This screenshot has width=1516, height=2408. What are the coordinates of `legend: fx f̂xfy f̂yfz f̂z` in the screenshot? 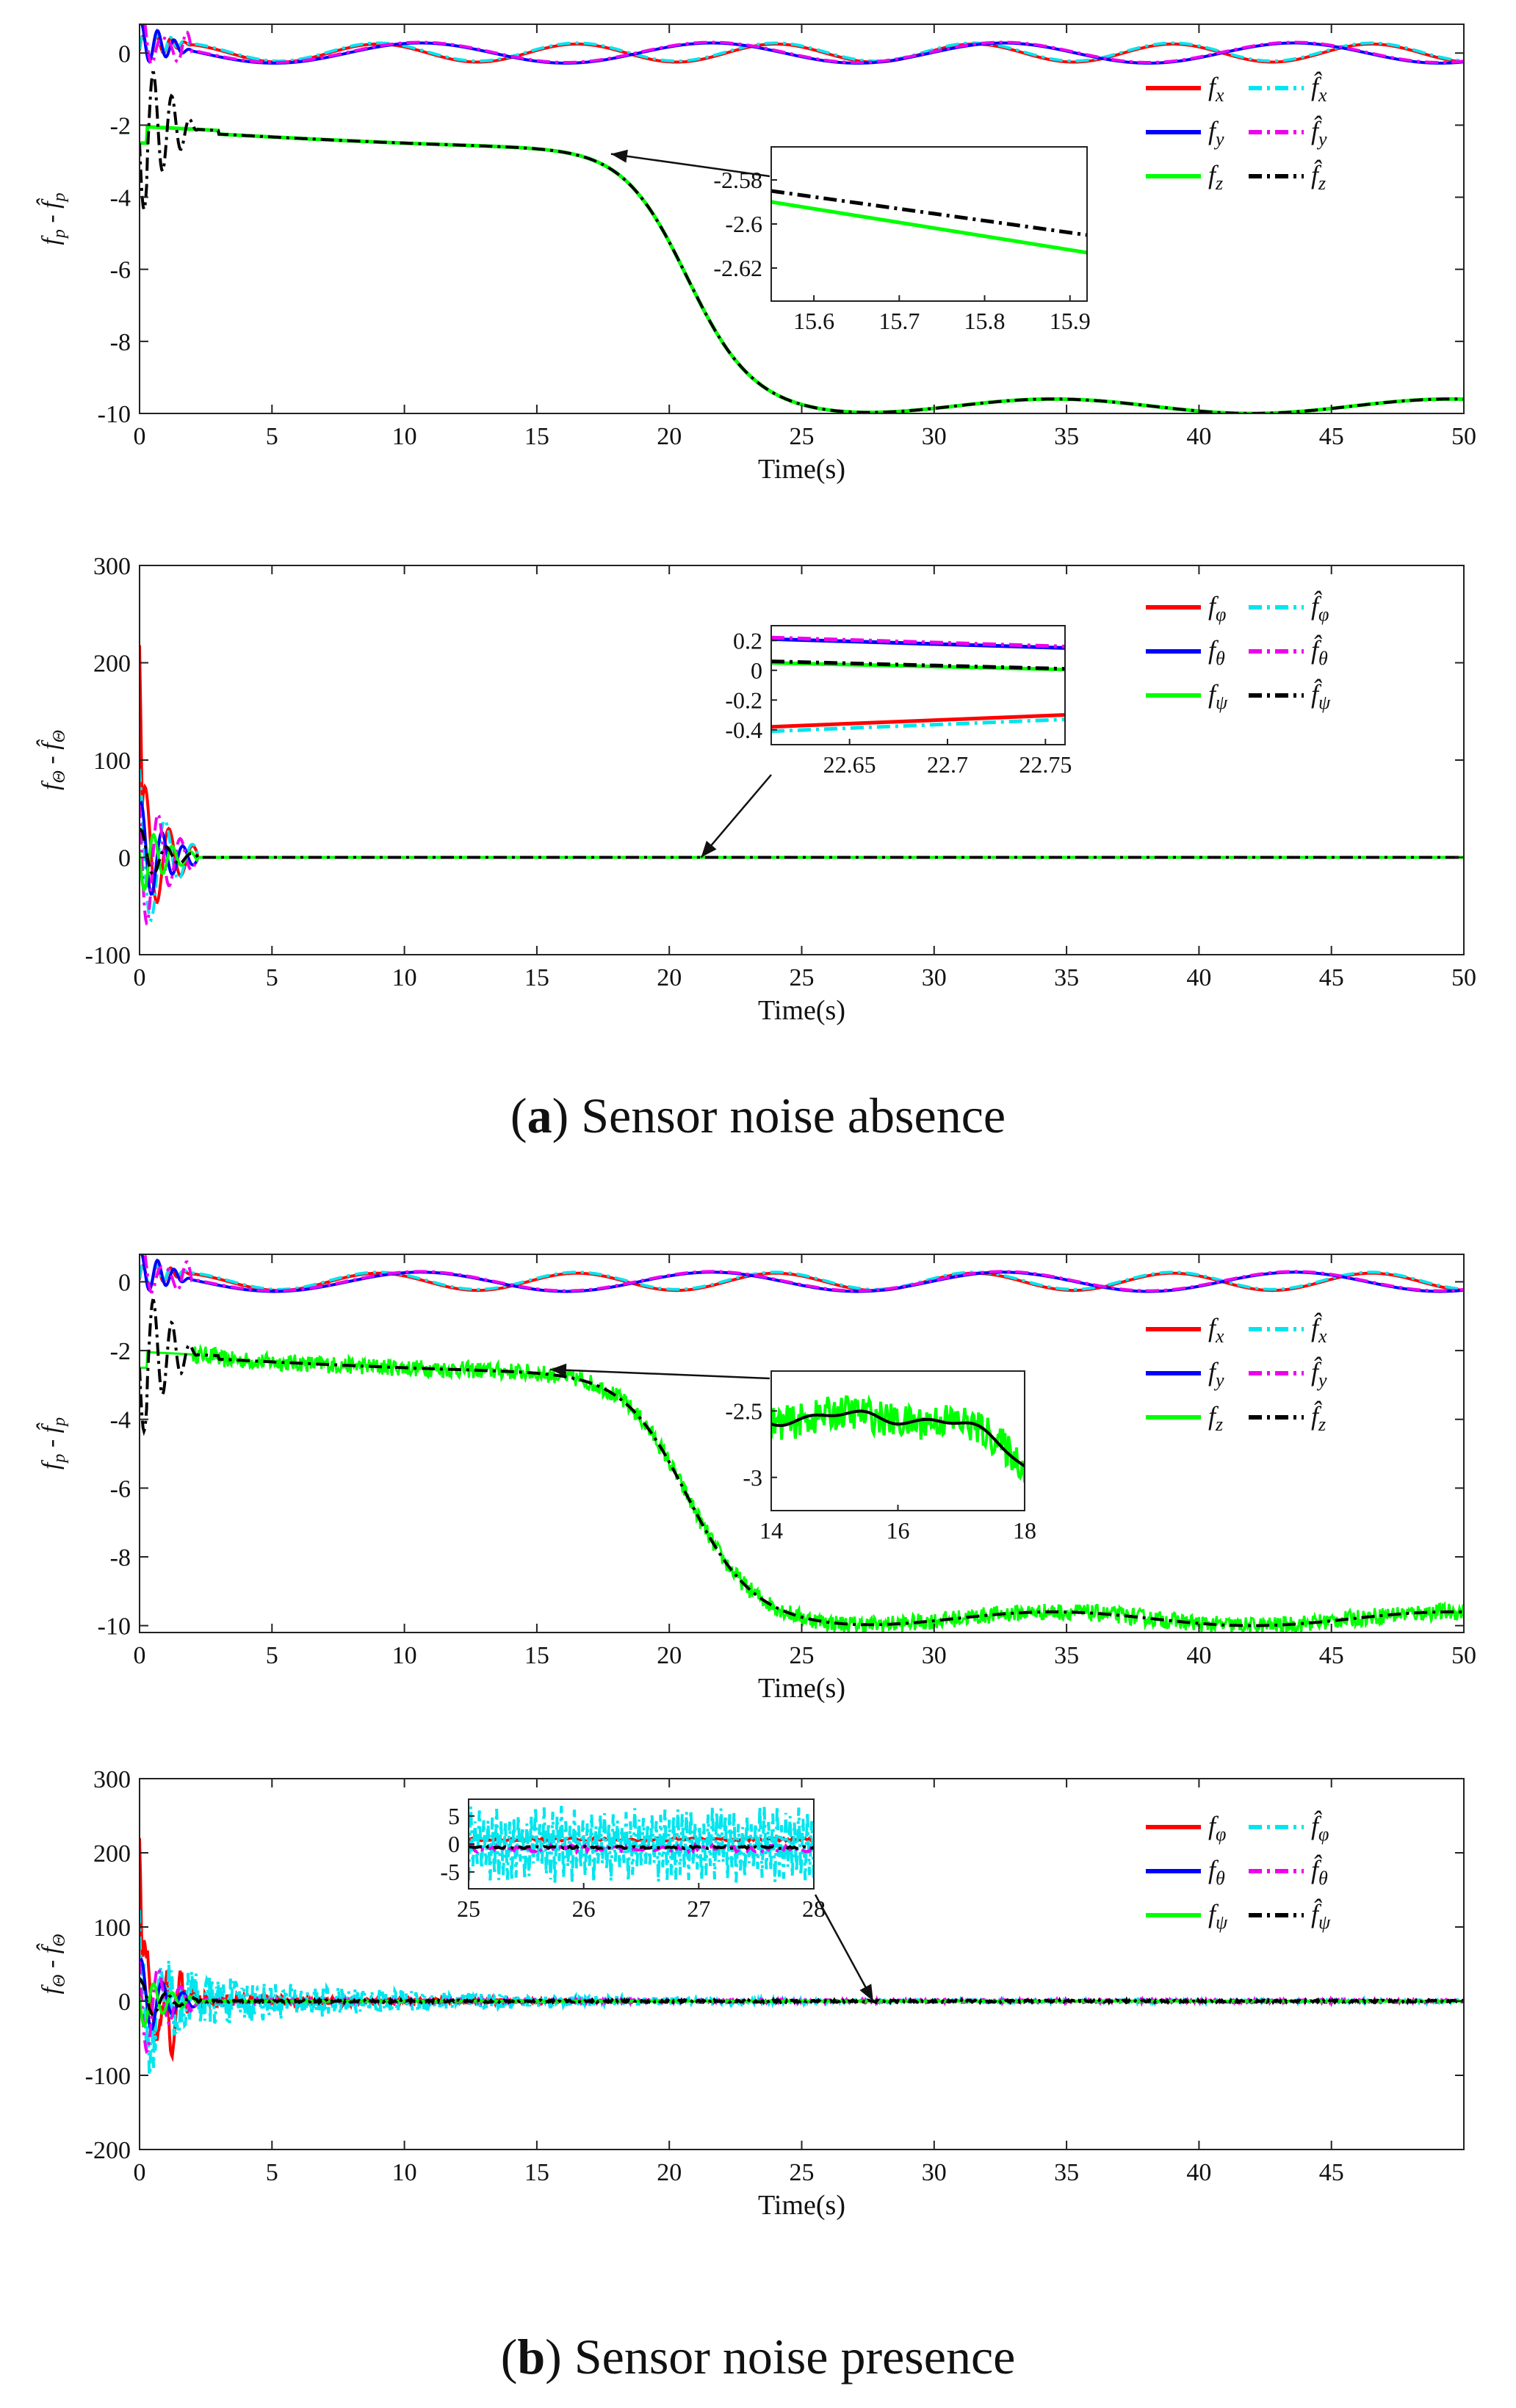 It's located at (1236, 132).